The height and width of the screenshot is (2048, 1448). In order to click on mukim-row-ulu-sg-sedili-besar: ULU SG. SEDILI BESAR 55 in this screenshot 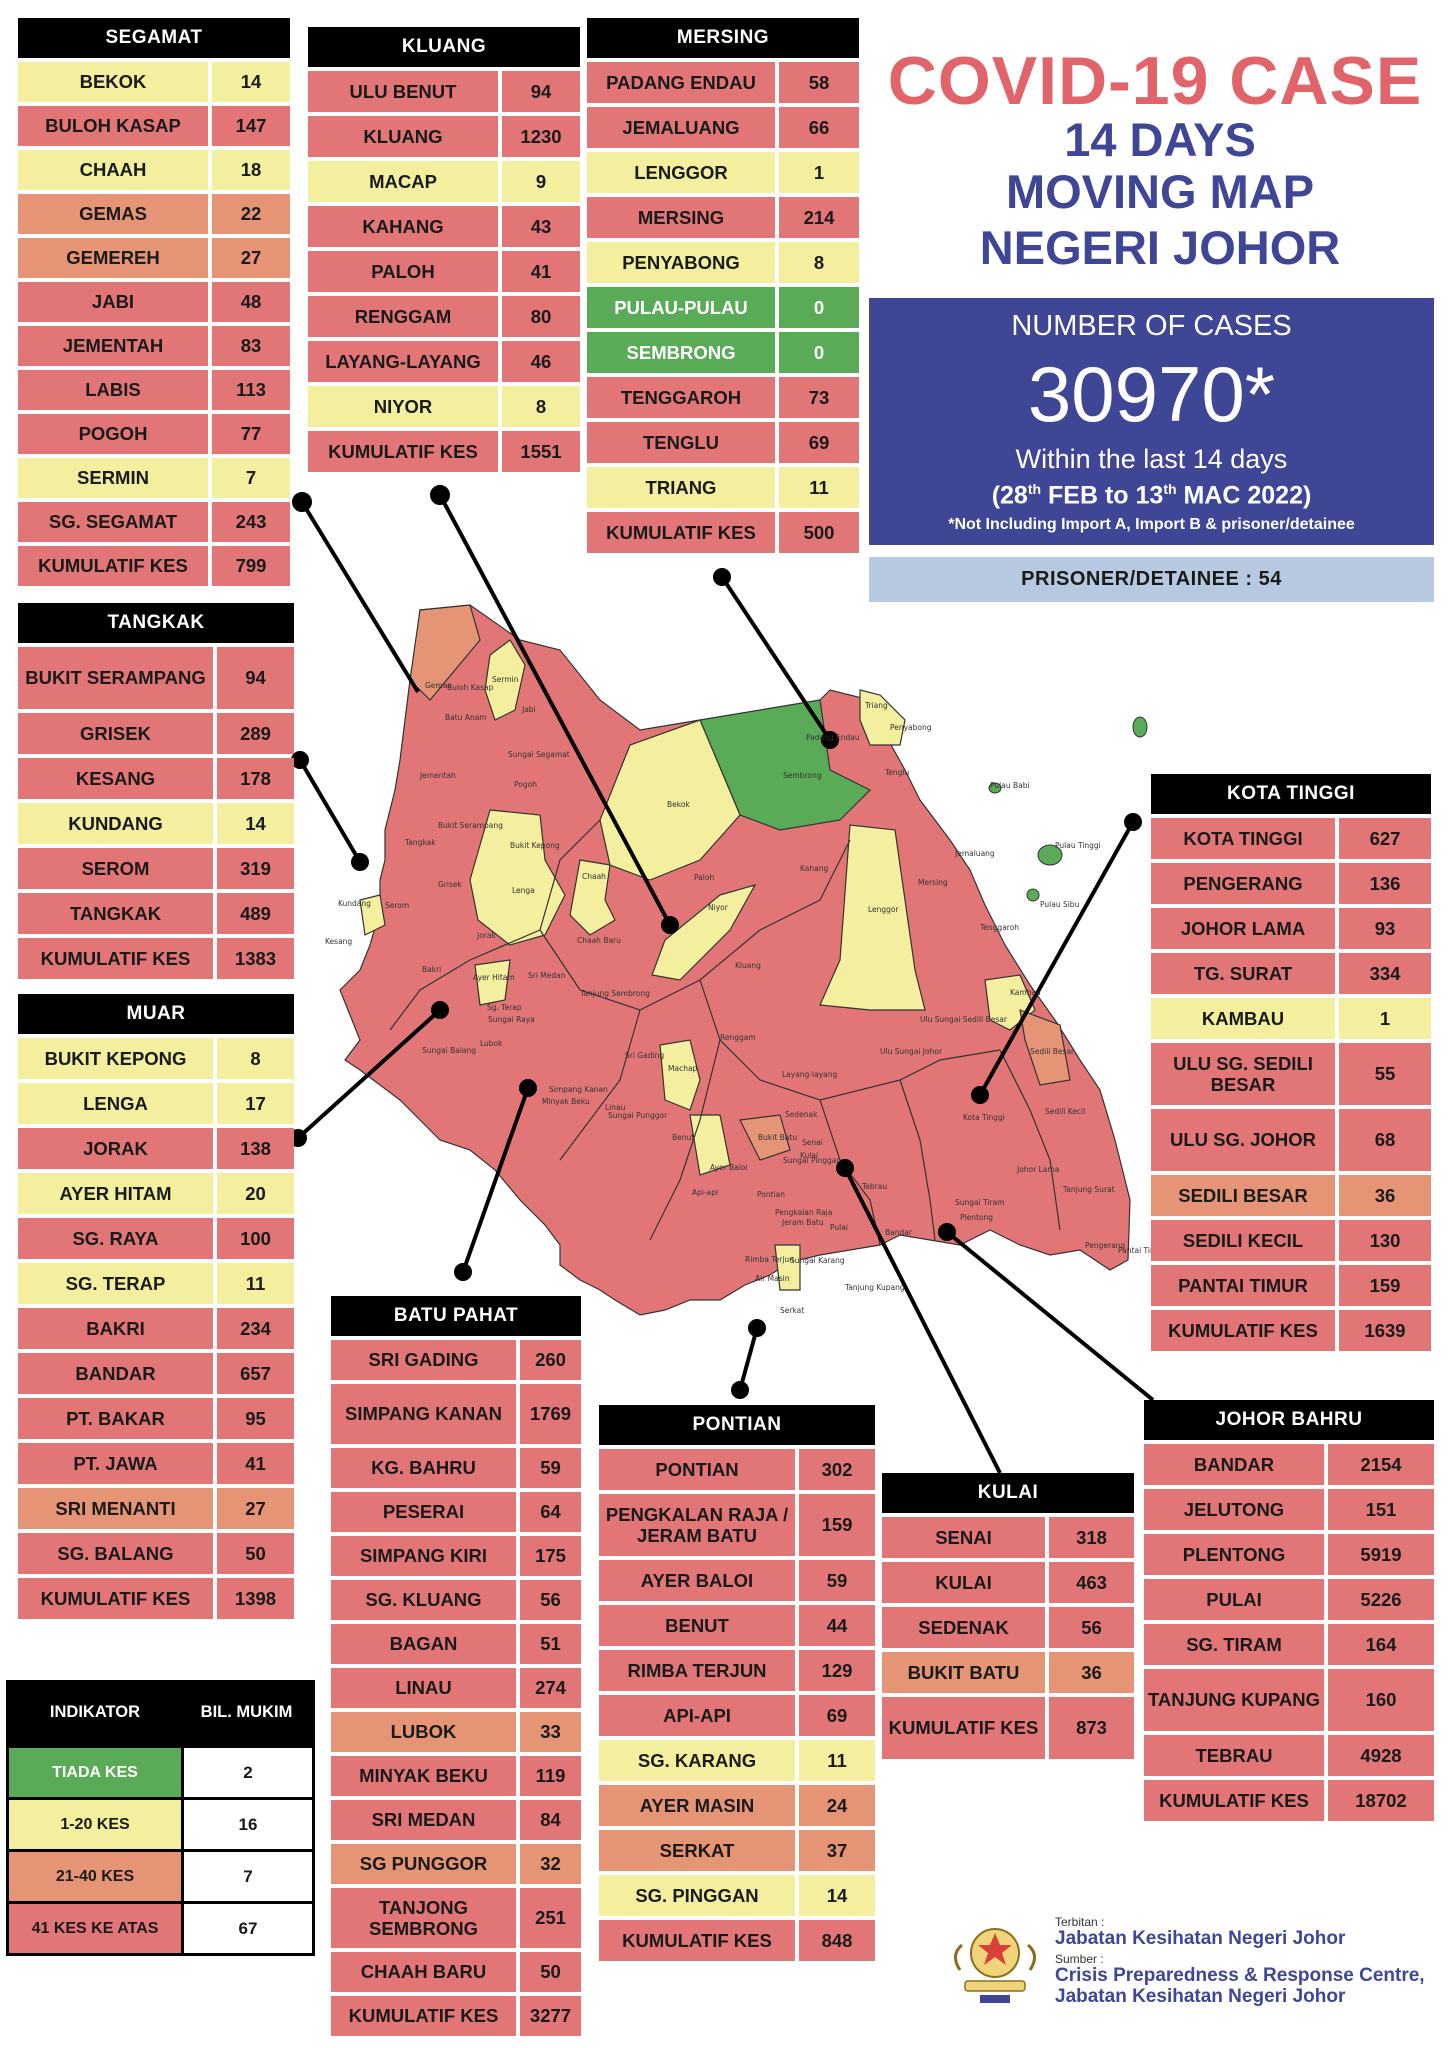, I will do `click(1291, 1074)`.